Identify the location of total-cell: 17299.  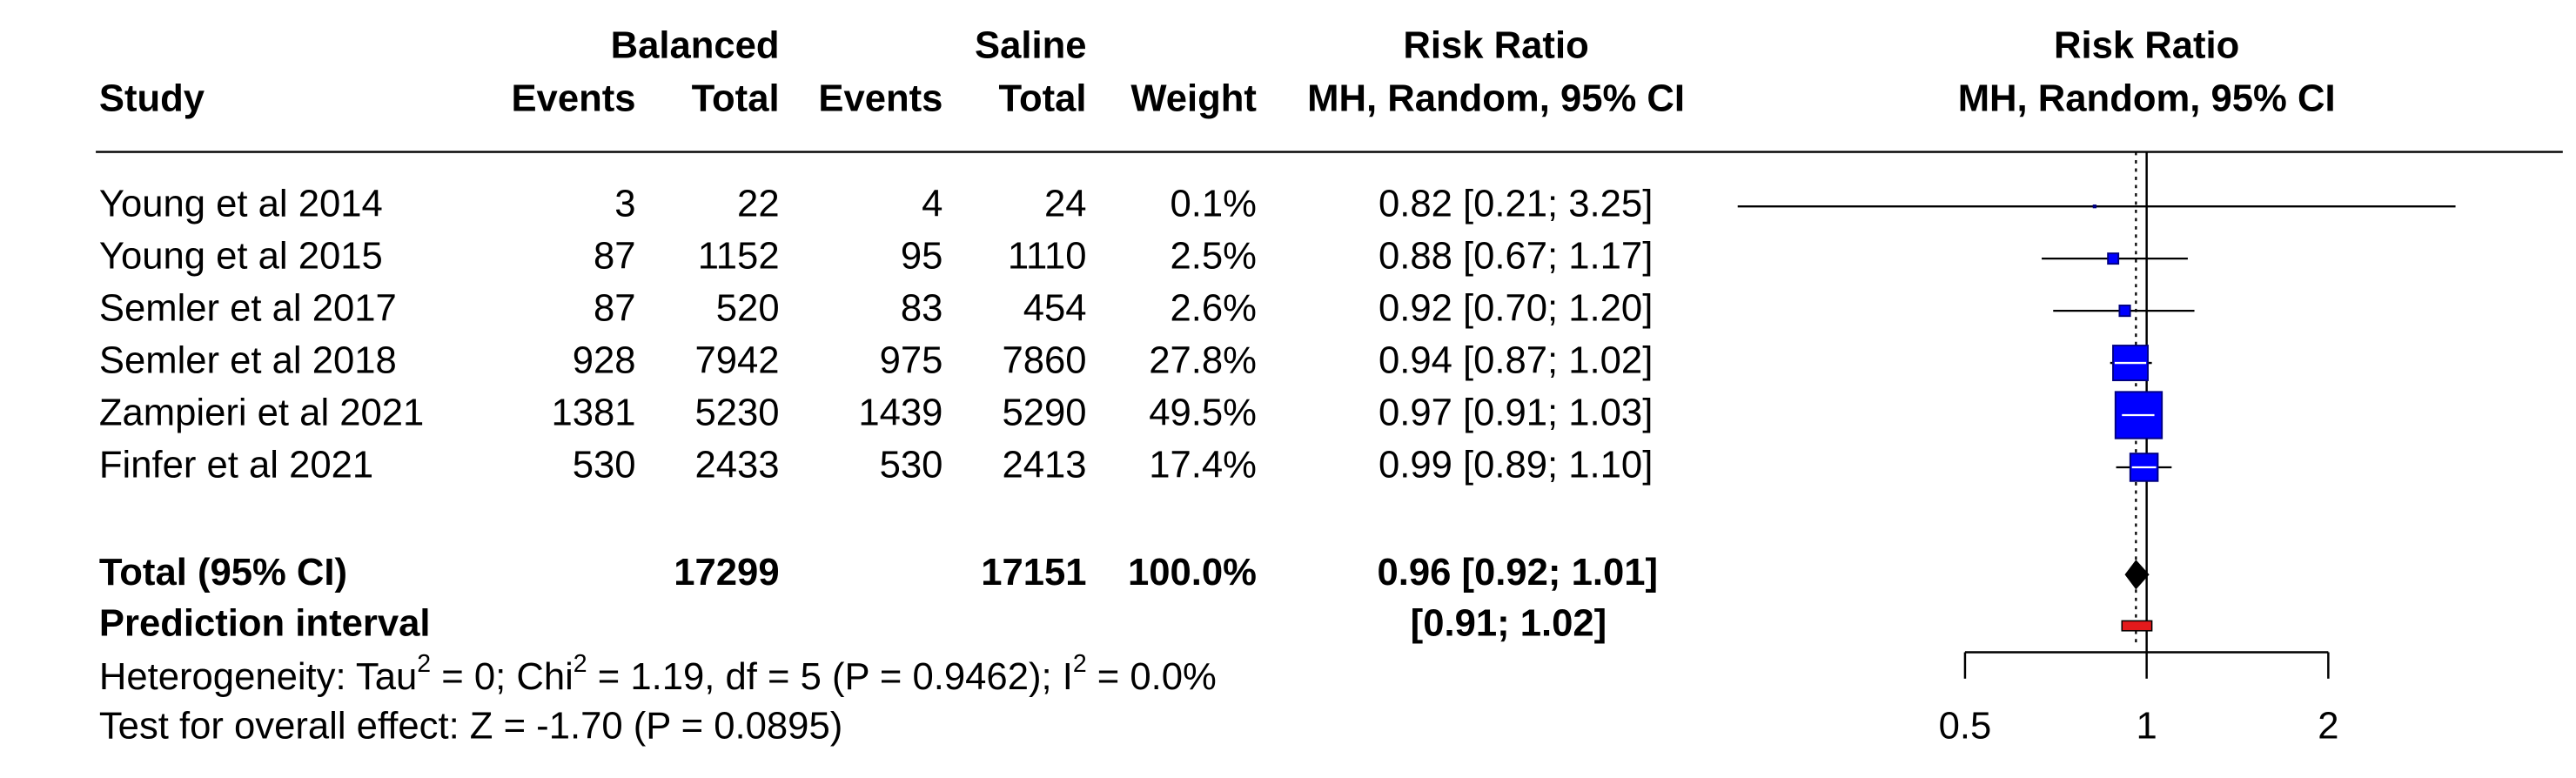
(727, 572).